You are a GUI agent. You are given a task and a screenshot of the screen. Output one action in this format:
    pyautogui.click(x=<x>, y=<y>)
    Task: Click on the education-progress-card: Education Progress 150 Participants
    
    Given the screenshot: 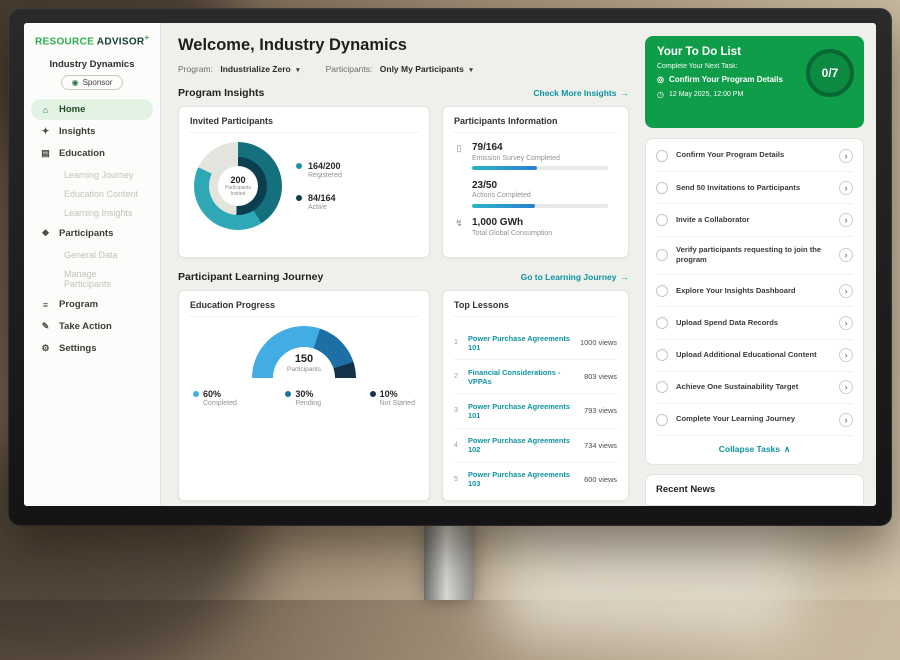 What is the action you would take?
    pyautogui.click(x=304, y=395)
    